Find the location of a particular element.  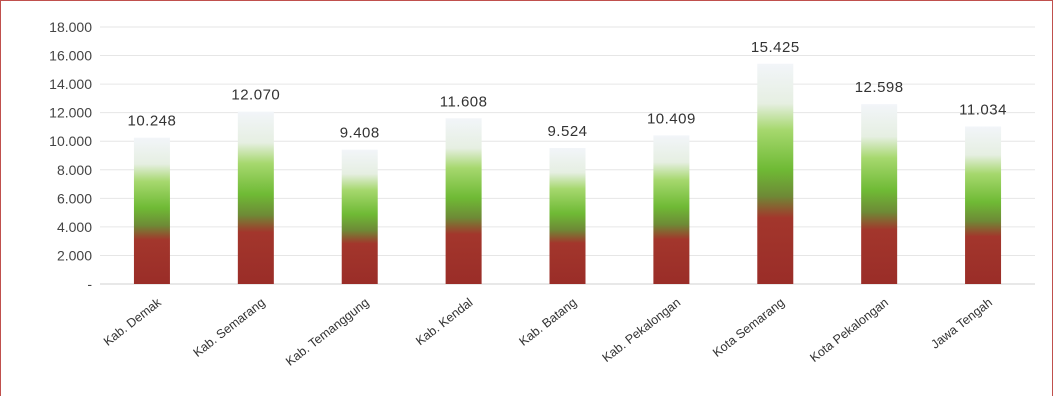

x-tick-label: Kota Pekalongan is located at coordinates (849, 330).